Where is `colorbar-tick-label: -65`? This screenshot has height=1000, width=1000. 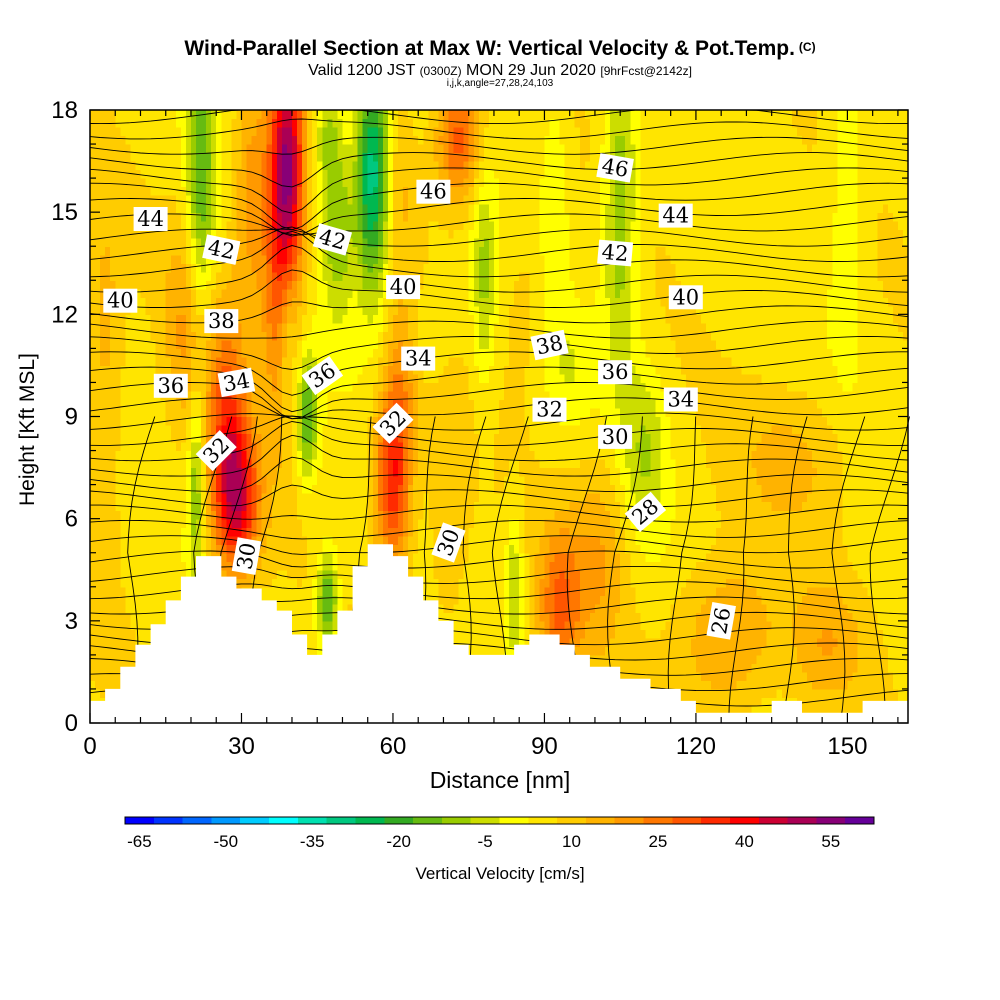 colorbar-tick-label: -65 is located at coordinates (139, 841).